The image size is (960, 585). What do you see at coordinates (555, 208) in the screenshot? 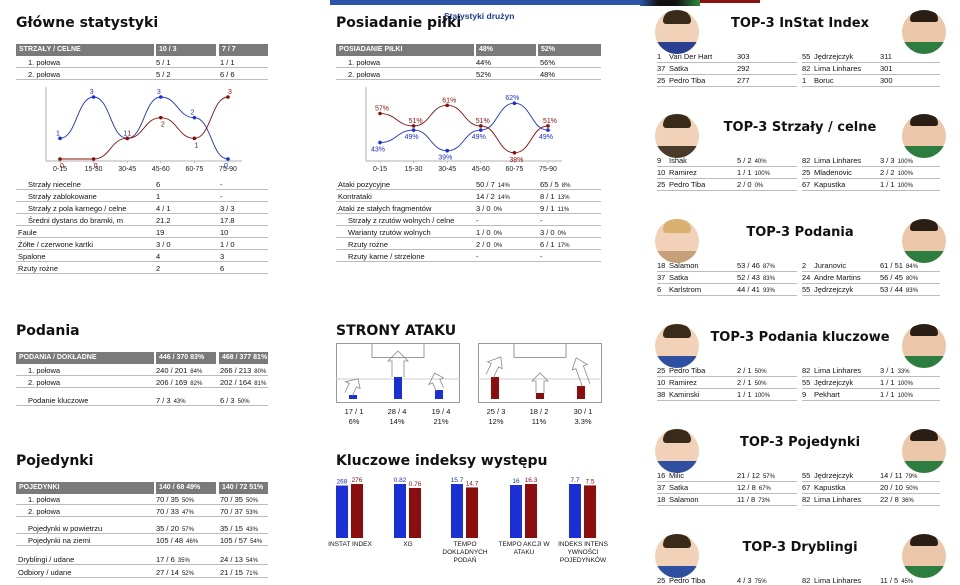
I see `row-away: 9 / 1 11%` at bounding box center [555, 208].